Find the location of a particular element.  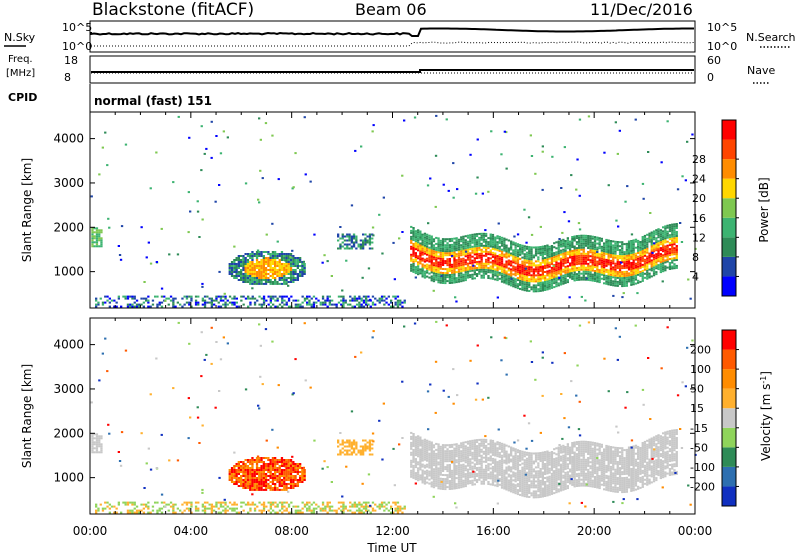

colorbar-swatch is located at coordinates (729, 130).